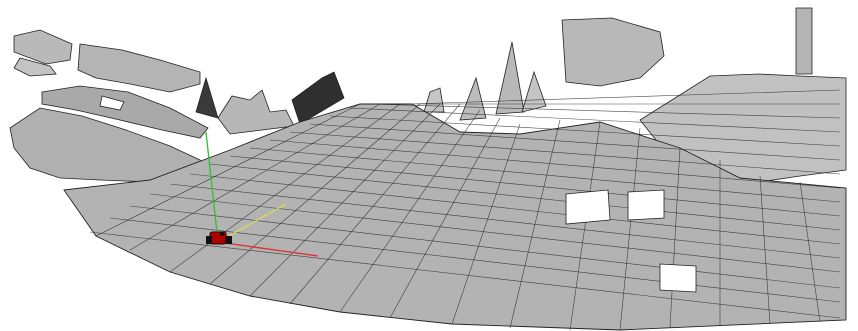  I want to click on y-axis-line, so click(252, 223).